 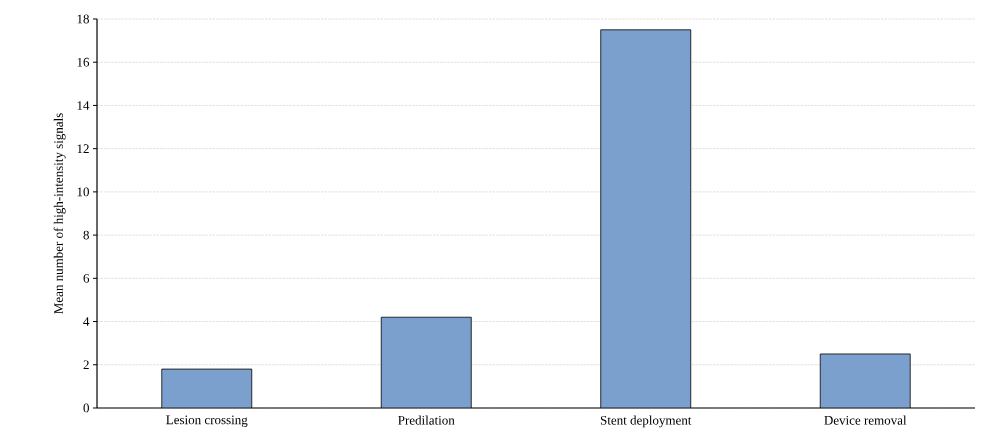 What do you see at coordinates (86, 235) in the screenshot?
I see `y-tick-label: 8` at bounding box center [86, 235].